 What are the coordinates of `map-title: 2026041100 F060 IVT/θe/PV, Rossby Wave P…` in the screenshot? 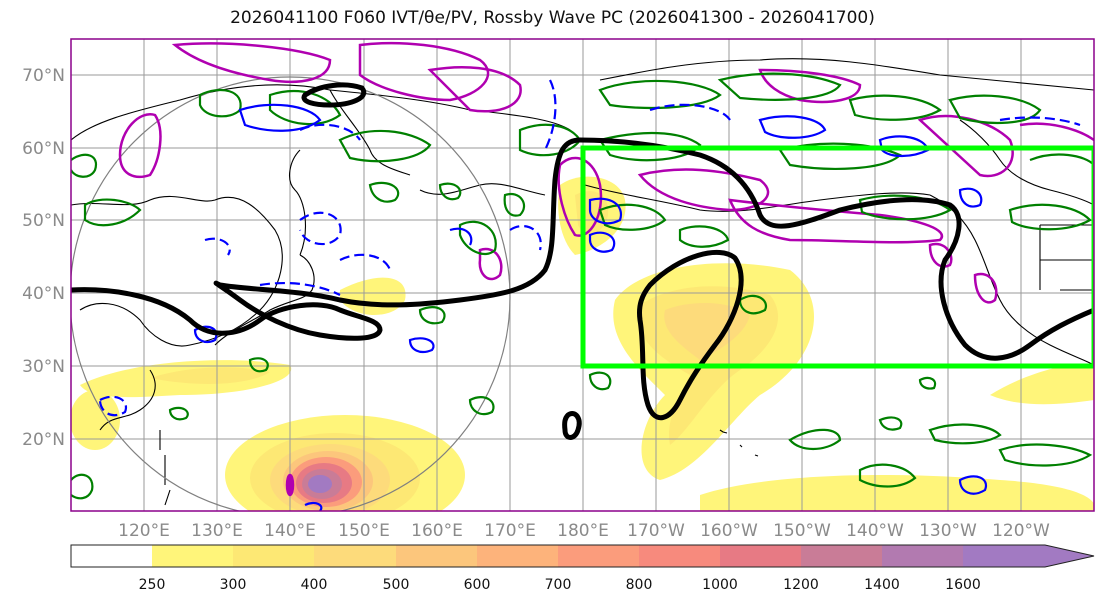 It's located at (552, 18).